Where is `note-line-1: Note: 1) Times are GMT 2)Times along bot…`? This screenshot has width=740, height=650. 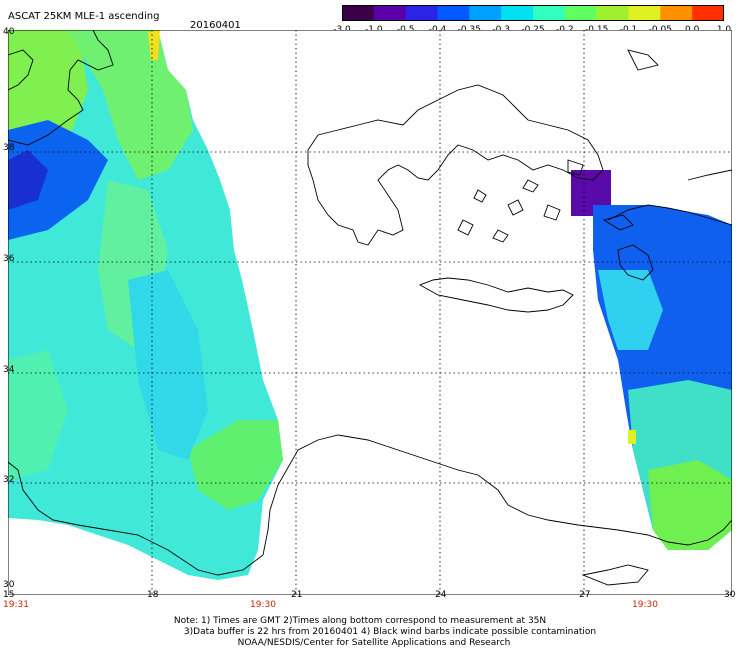 note-line-1: Note: 1) Times are GMT 2)Times along bot… is located at coordinates (360, 621).